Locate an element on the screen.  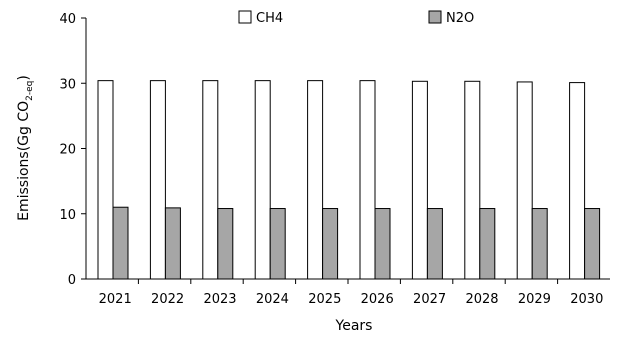
svg-text: Emissions(Gg CO2-eq) is located at coordinates (25, 148).